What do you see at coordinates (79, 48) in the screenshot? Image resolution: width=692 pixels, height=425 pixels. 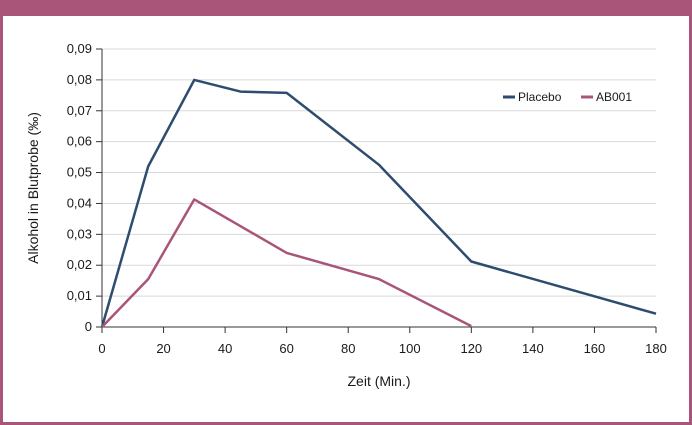 I see `y-tick-label: 0,09` at bounding box center [79, 48].